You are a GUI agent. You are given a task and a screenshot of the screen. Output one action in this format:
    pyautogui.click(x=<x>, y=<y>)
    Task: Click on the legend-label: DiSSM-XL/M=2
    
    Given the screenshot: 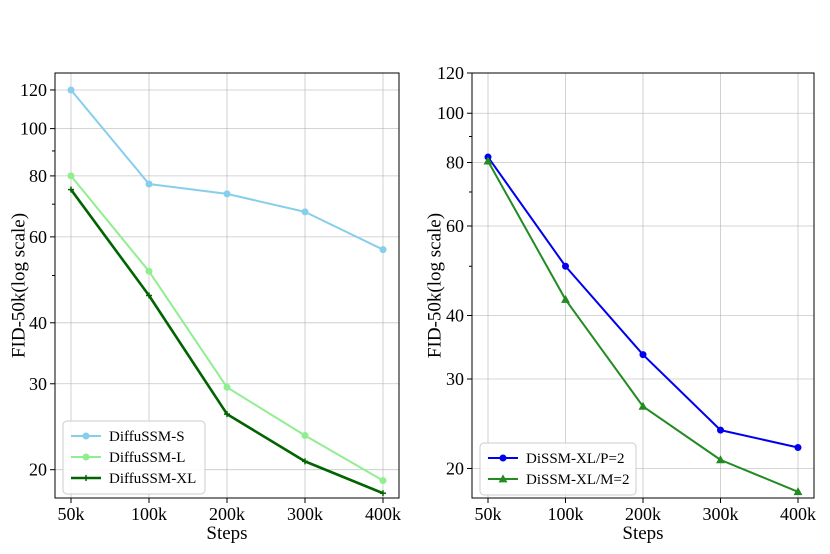 What is the action you would take?
    pyautogui.click(x=577, y=480)
    